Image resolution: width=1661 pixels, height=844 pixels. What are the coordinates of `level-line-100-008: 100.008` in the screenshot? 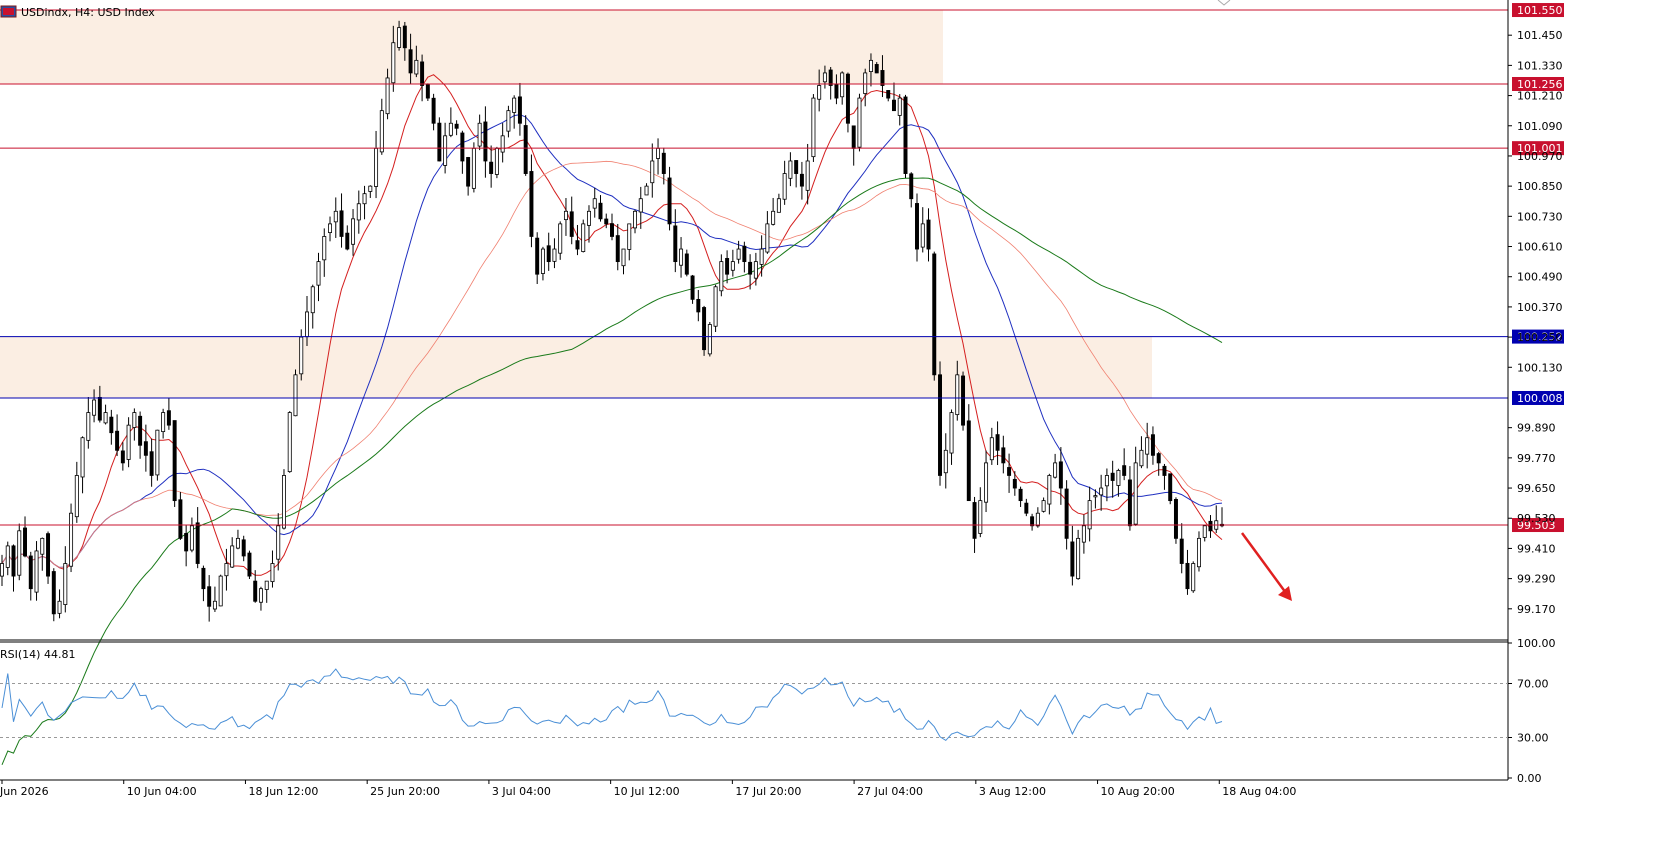 It's located at (782, 397).